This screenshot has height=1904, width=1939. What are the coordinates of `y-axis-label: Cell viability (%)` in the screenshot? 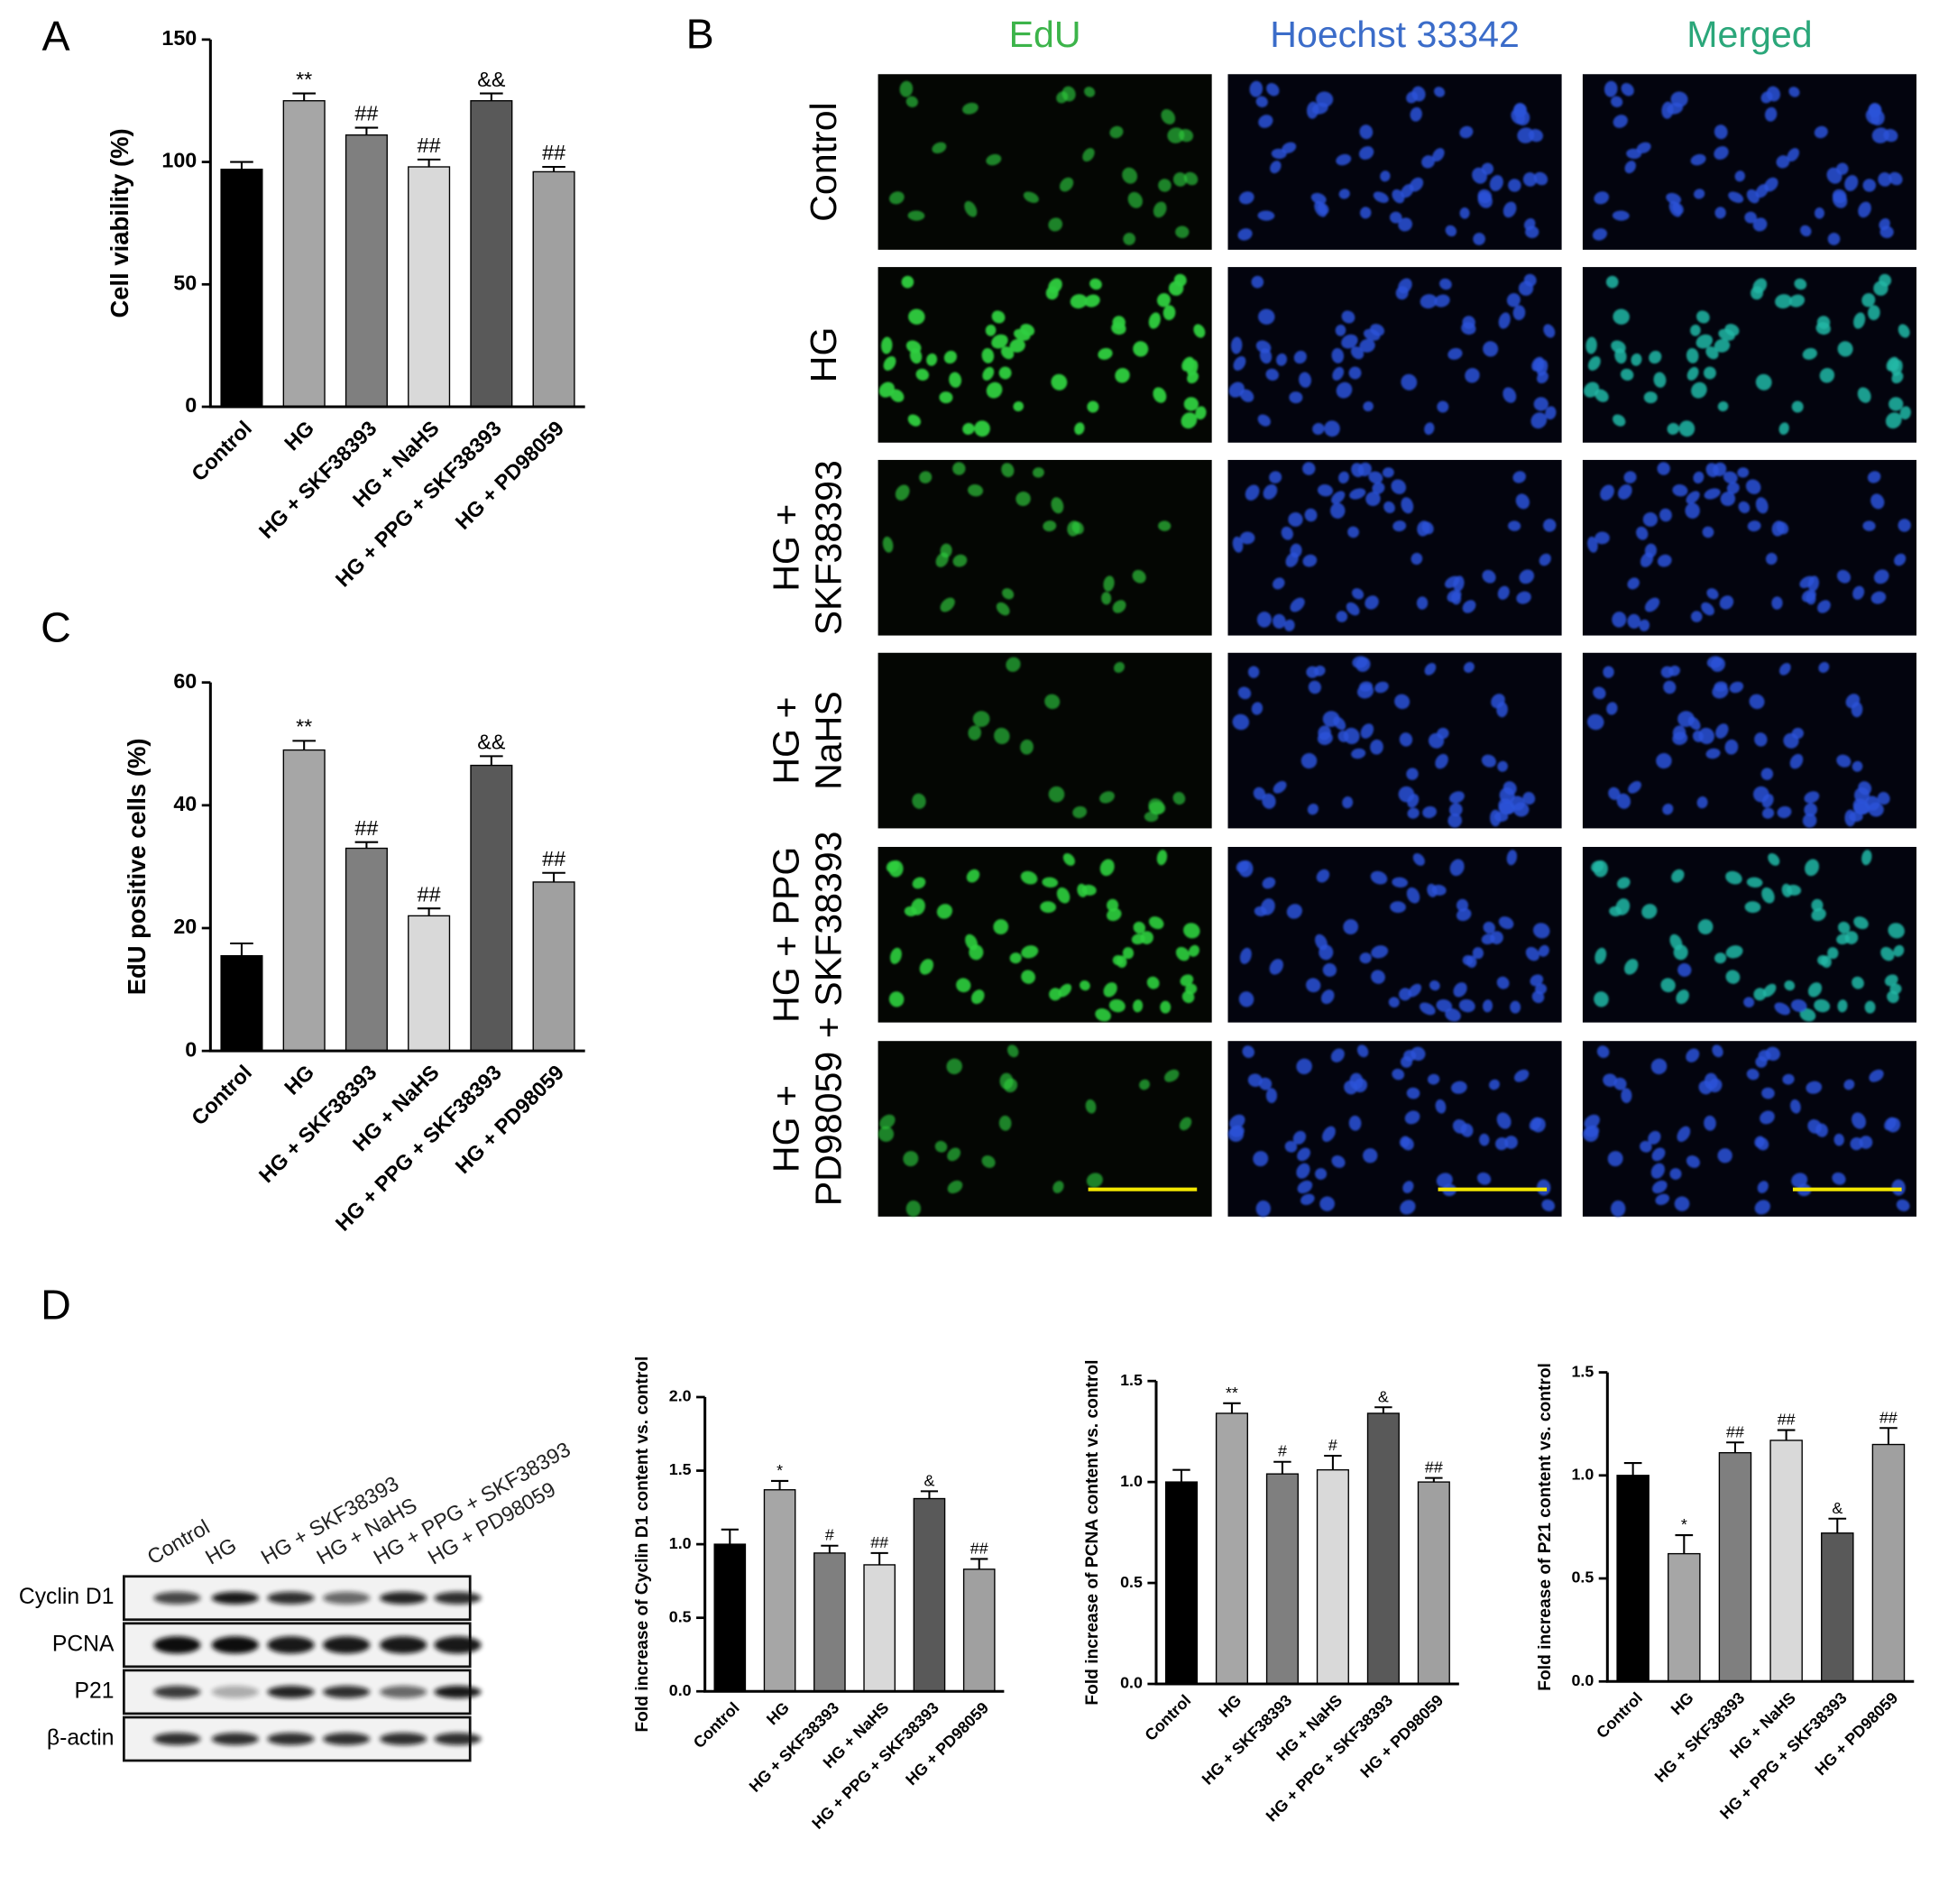 It's located at (119, 222).